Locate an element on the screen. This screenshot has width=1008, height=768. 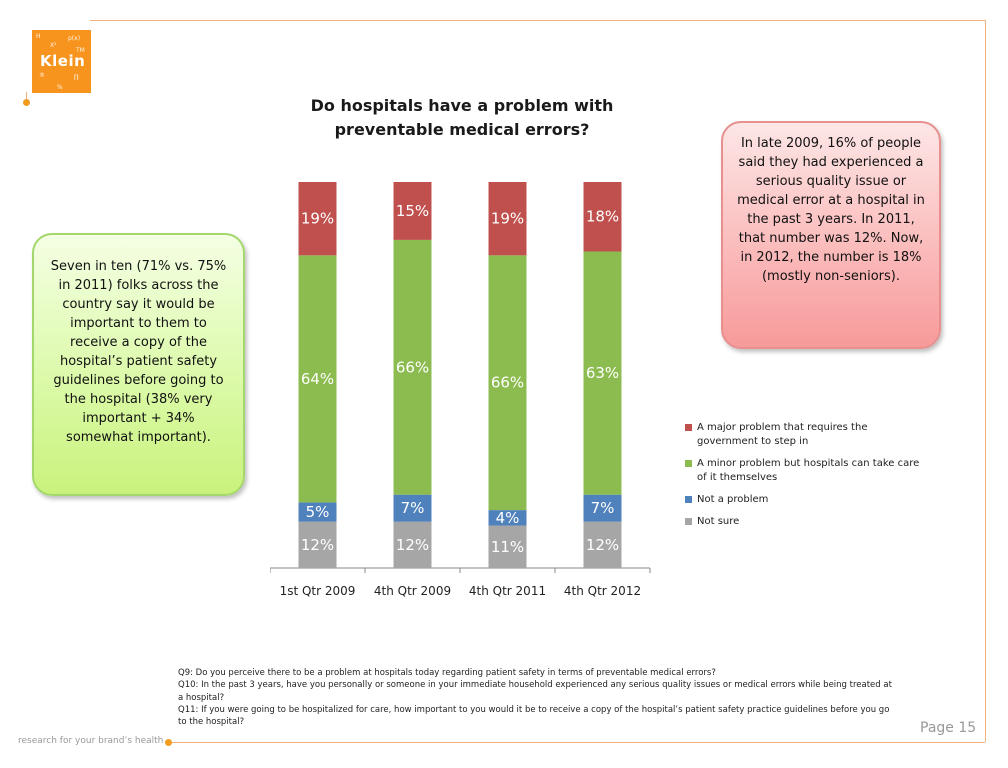
logo-symbol-icon: X² is located at coordinates (53, 45).